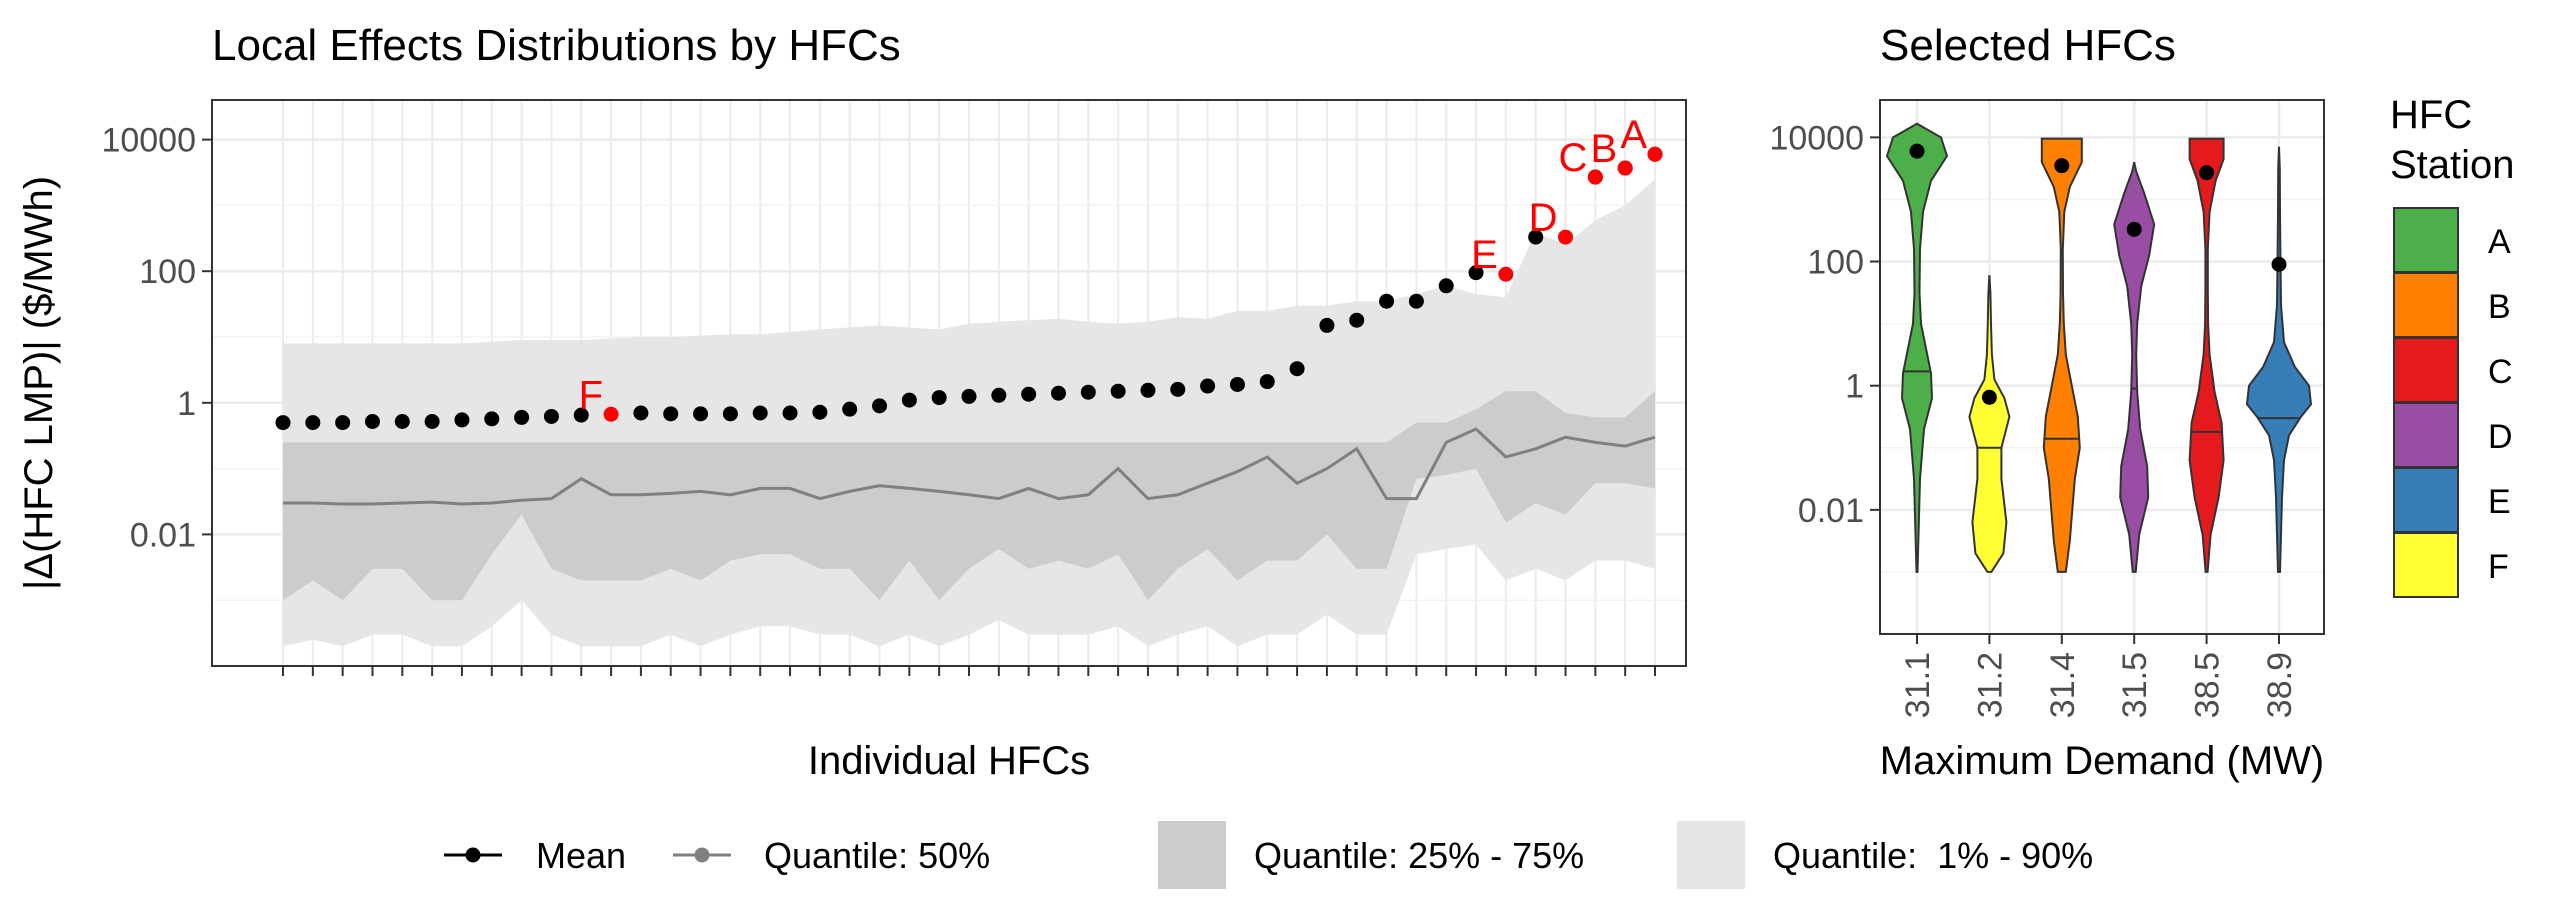  Describe the element at coordinates (2426, 500) in the screenshot. I see `station-swatch-e` at that location.